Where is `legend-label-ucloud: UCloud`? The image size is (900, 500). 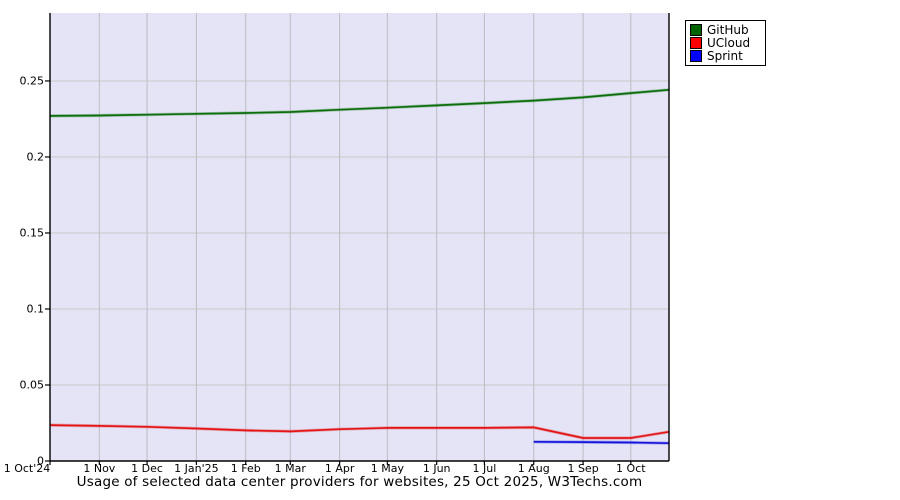 legend-label-ucloud: UCloud is located at coordinates (729, 43).